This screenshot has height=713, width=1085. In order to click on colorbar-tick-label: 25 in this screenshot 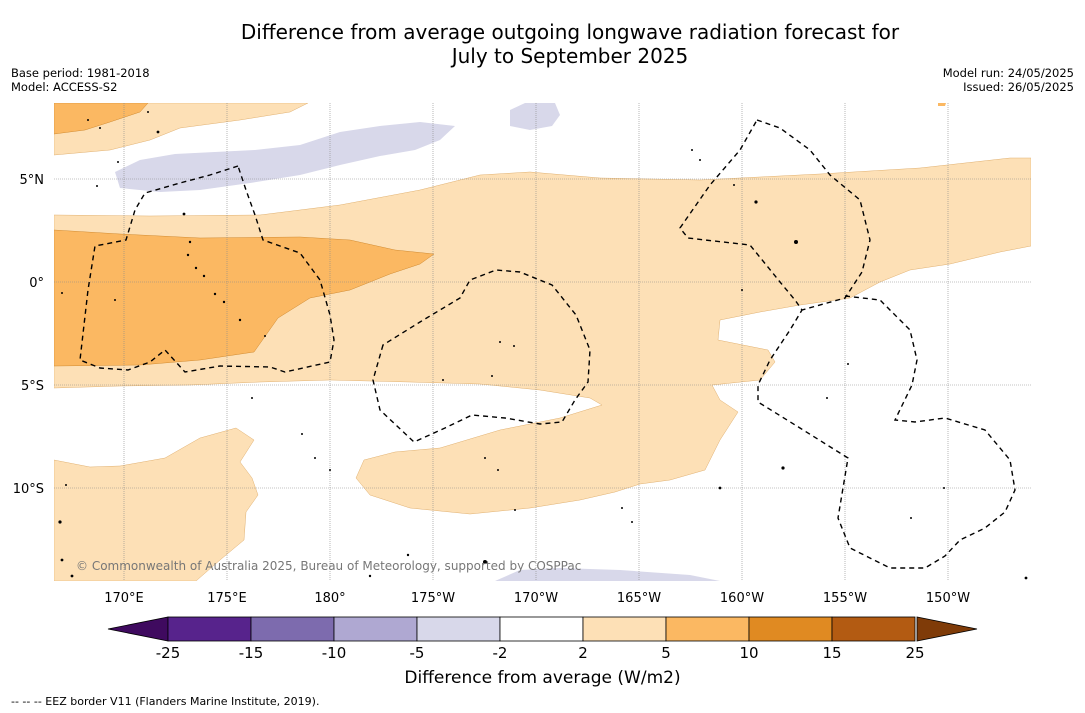, I will do `click(914, 653)`.